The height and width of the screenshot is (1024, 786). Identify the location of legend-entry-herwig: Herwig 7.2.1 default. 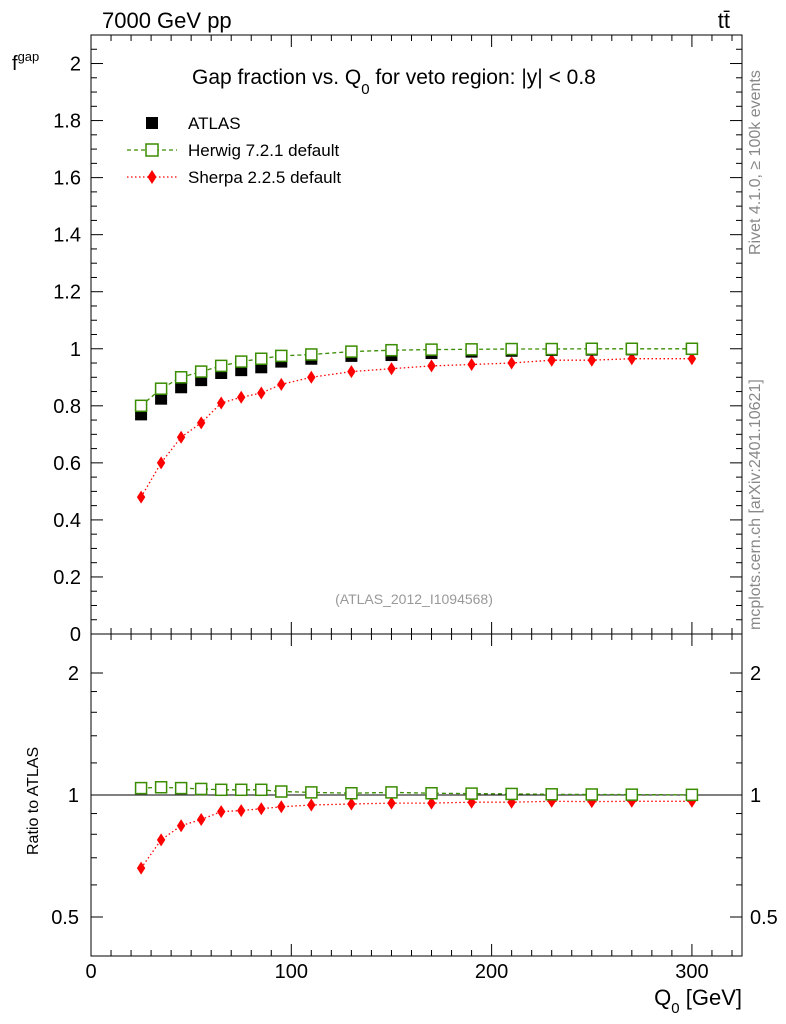
(233, 150).